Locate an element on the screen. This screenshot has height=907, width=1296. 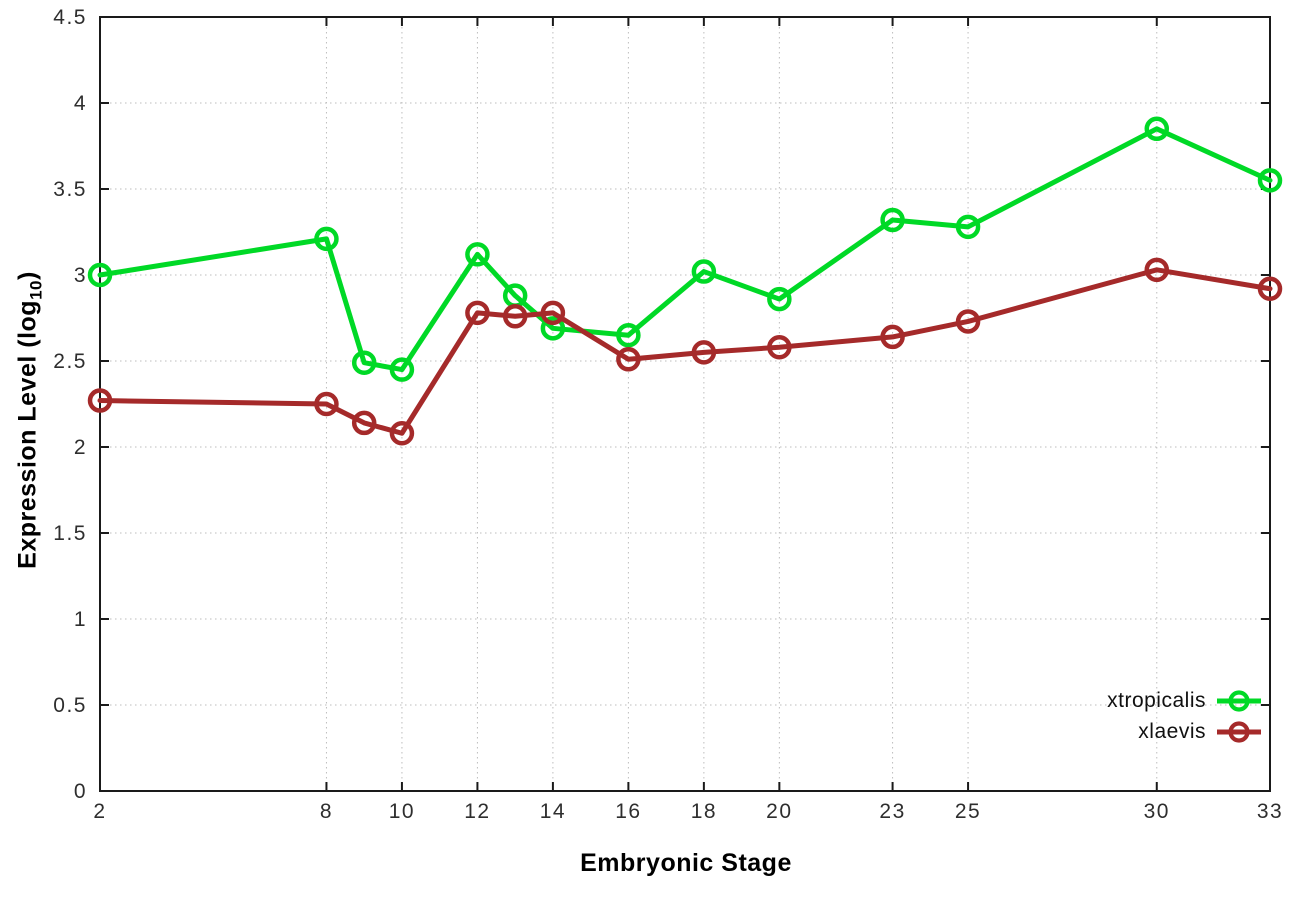
y-axis-title: Expression Level (log10) is located at coordinates (29, 420).